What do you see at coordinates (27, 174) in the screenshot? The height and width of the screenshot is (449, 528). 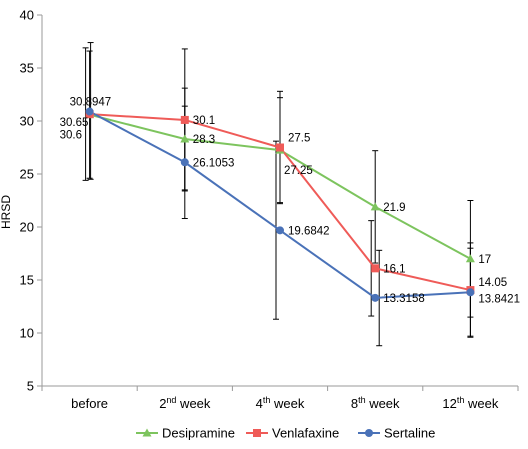 I see `y-tick-label: 25` at bounding box center [27, 174].